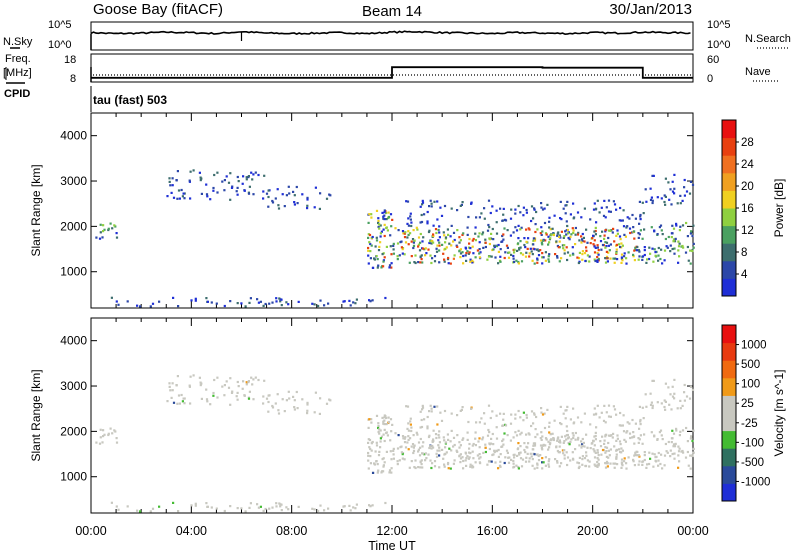 The image size is (800, 554). I want to click on colorbar-tick-label: 20, so click(747, 187).